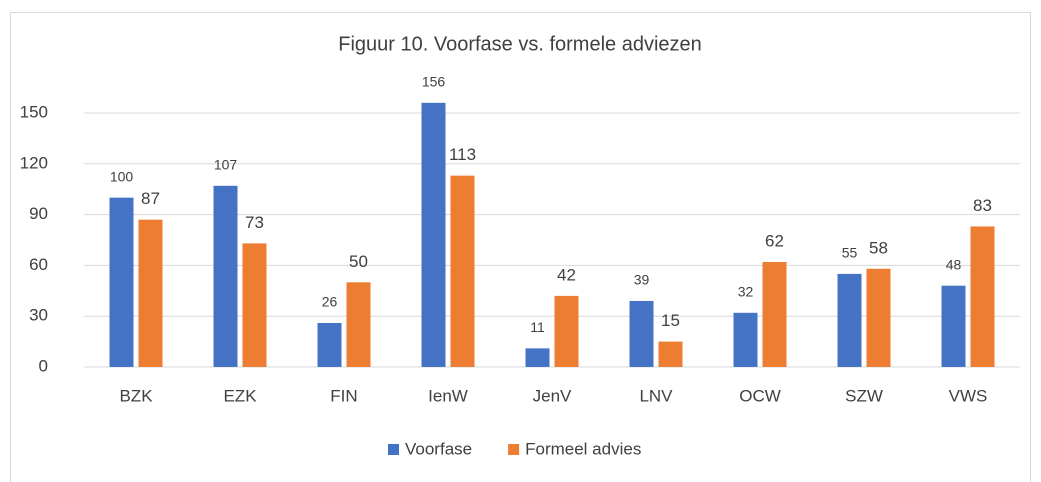 This screenshot has width=1041, height=482. Describe the element at coordinates (358, 261) in the screenshot. I see `data-label: 50` at that location.